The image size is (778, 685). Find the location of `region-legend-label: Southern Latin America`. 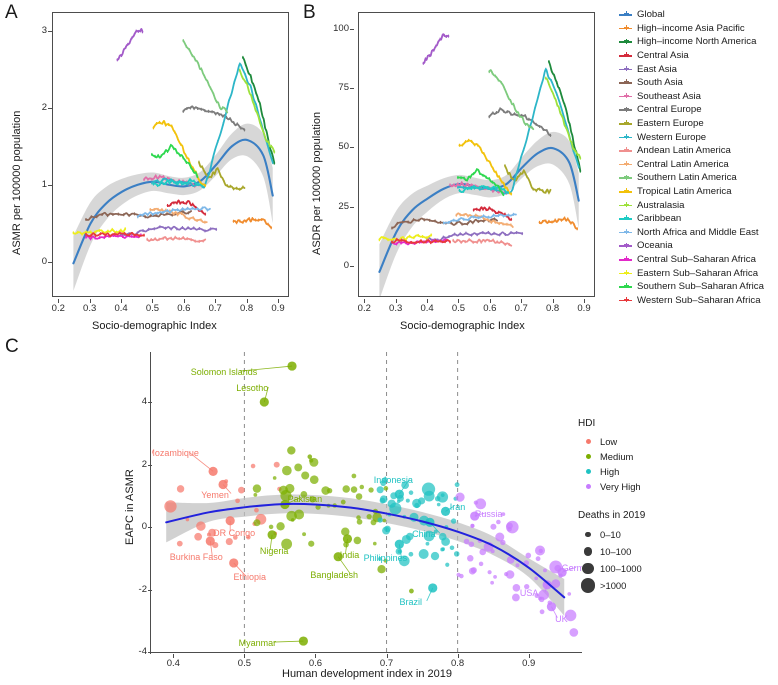

region-legend-label: Southern Latin America is located at coordinates (687, 178).